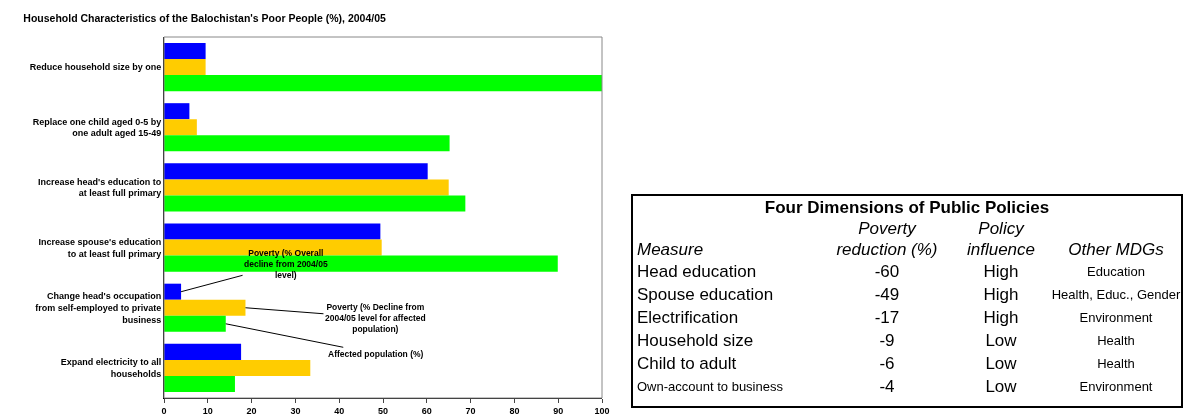 Image resolution: width=1189 pixels, height=418 pixels. I want to click on y-tick-label: Increase head's education to at least full primary, so click(100, 187).